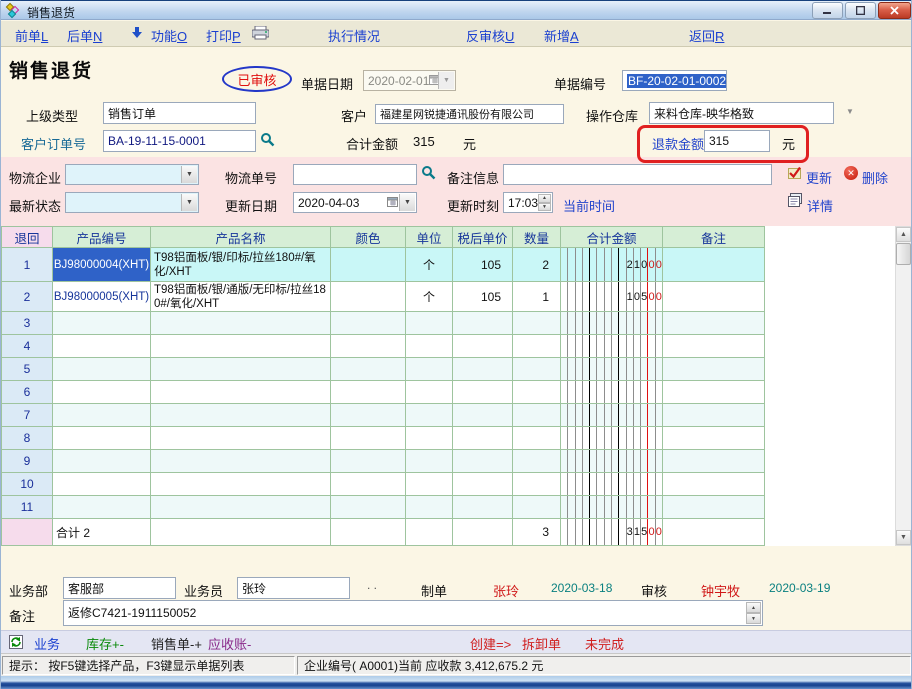 This screenshot has width=912, height=689. I want to click on cell-product-code: BJ98000005(XHT), so click(102, 296).